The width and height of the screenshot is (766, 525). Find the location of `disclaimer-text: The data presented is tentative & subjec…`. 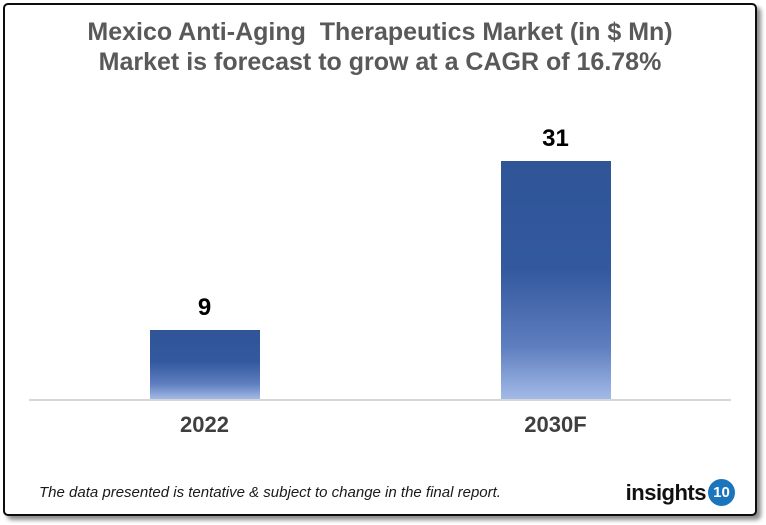

disclaimer-text: The data presented is tentative & subjec… is located at coordinates (270, 492).